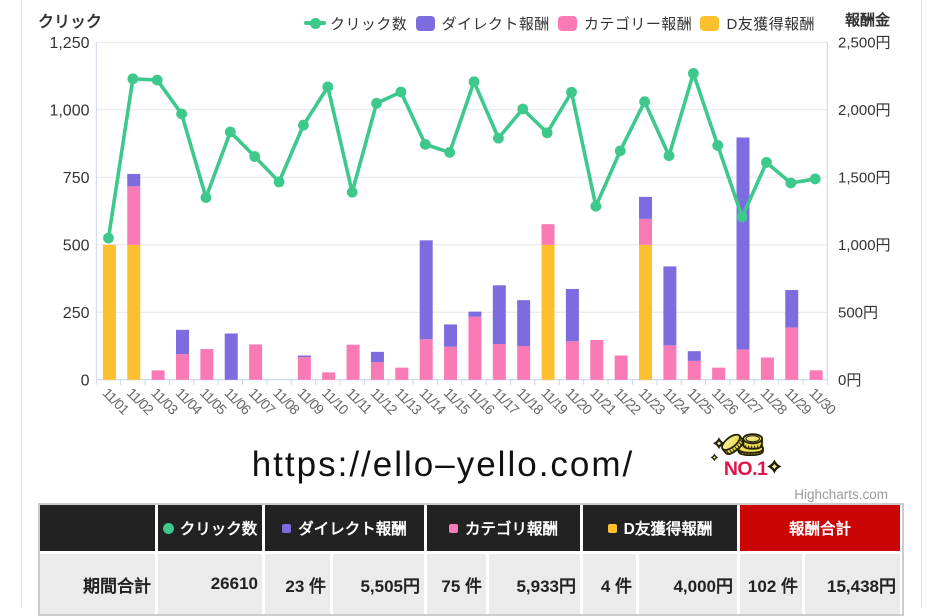 The width and height of the screenshot is (943, 616). Describe the element at coordinates (359, 401) in the screenshot. I see `svg-text: 11/11` at that location.